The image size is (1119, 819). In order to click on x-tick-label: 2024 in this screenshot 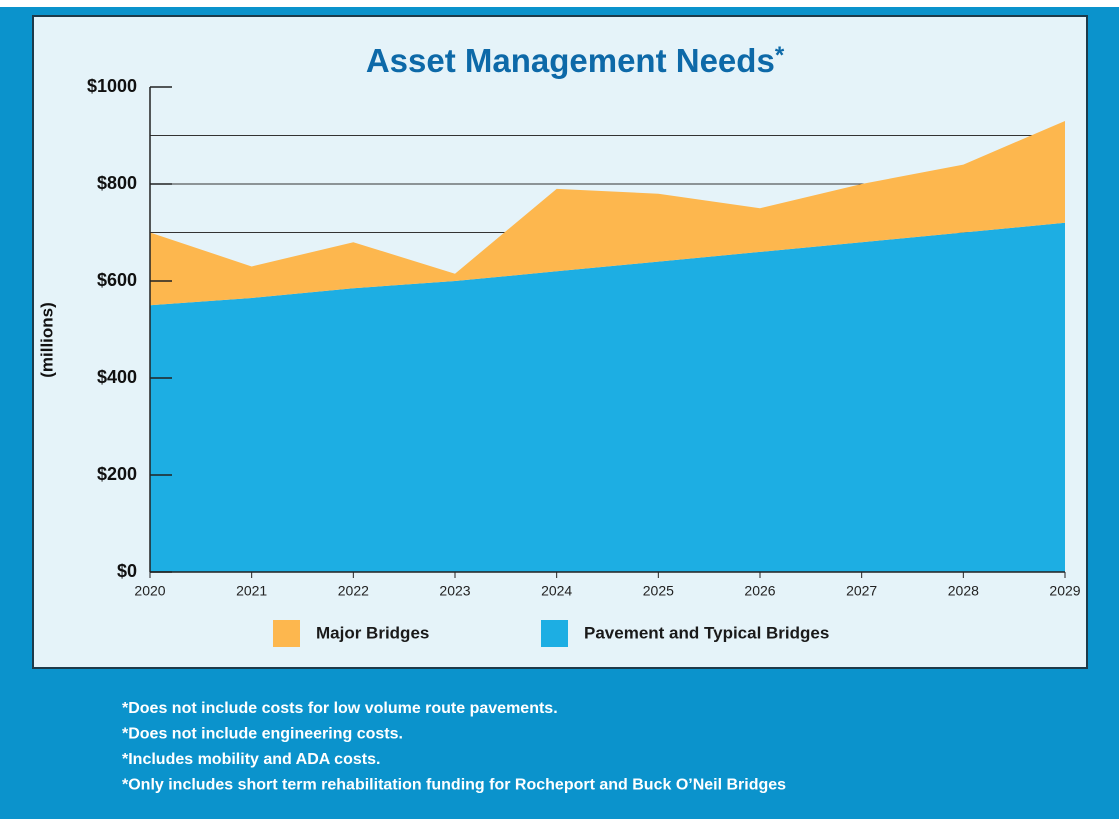, I will do `click(556, 591)`.